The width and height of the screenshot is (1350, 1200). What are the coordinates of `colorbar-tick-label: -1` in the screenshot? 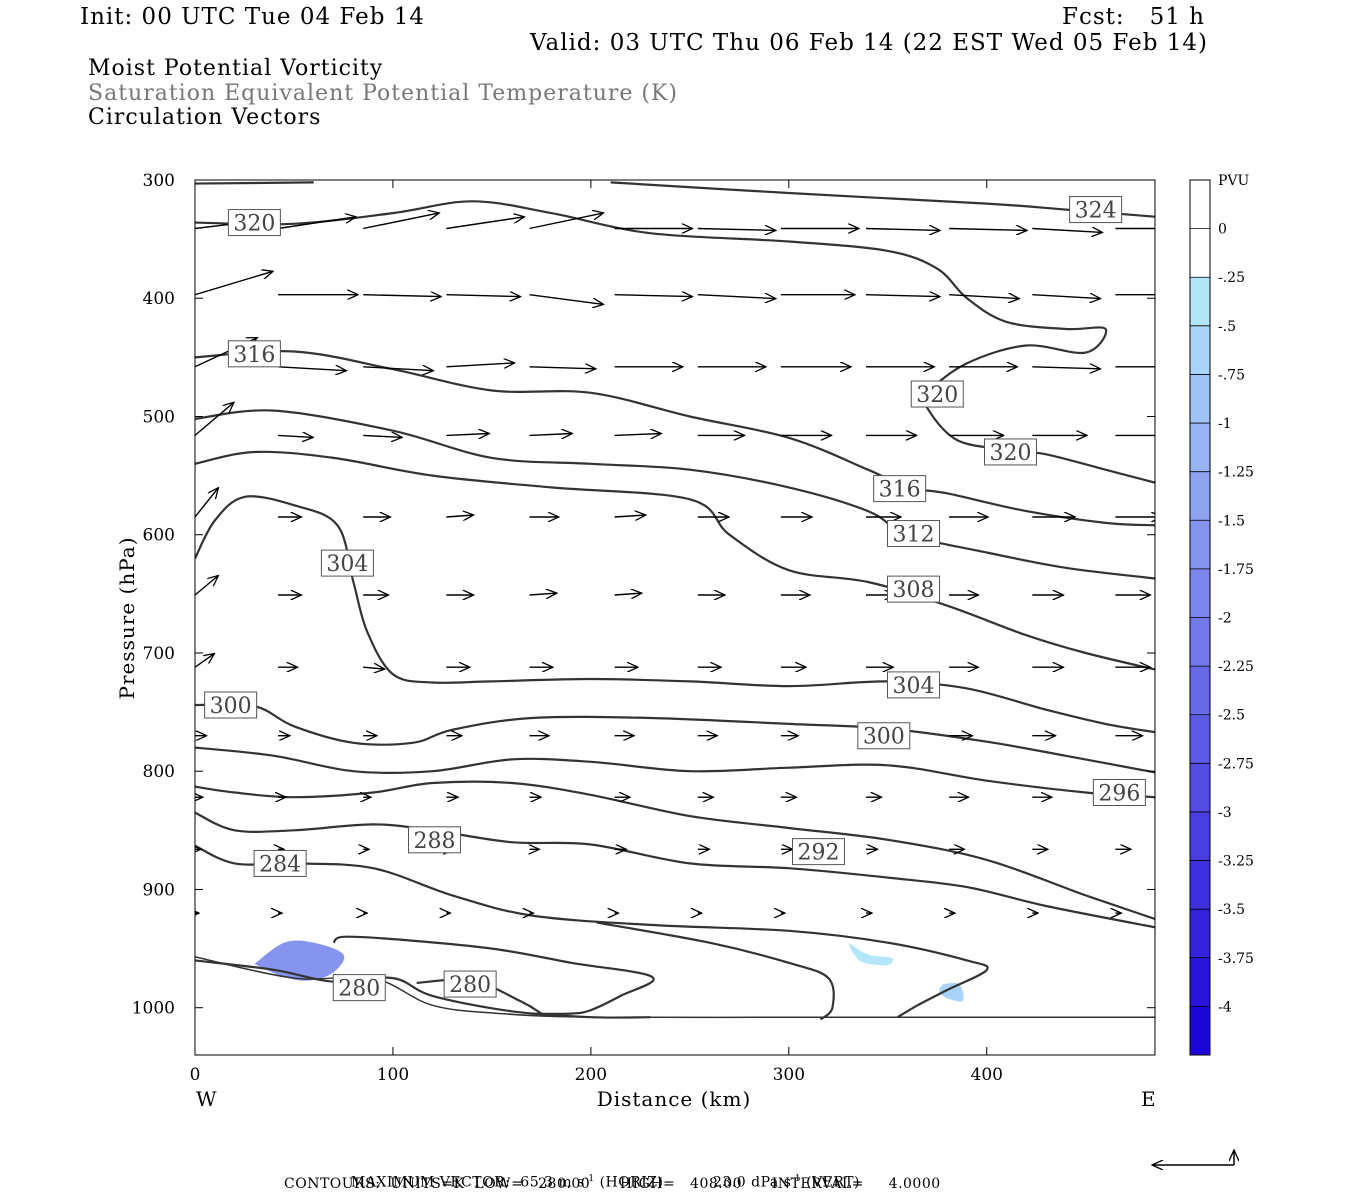 It's located at (1225, 424).